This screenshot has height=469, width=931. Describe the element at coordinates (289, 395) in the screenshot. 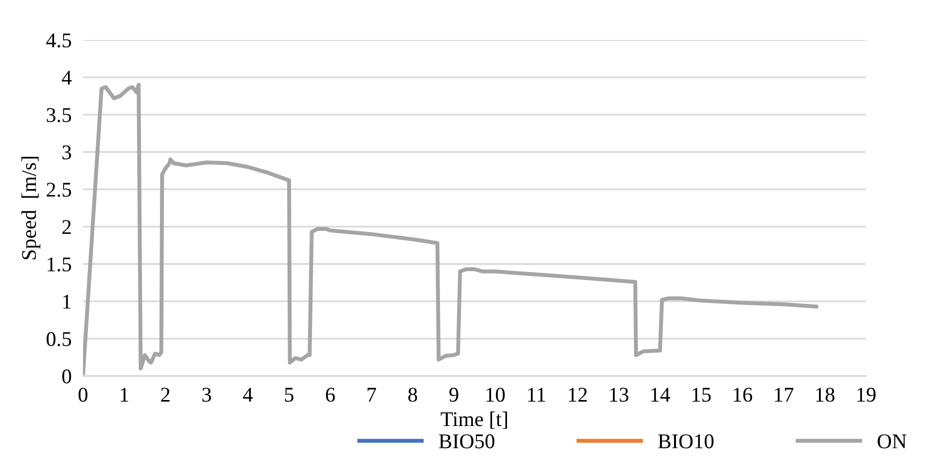

I see `x-tick-label: 5` at that location.